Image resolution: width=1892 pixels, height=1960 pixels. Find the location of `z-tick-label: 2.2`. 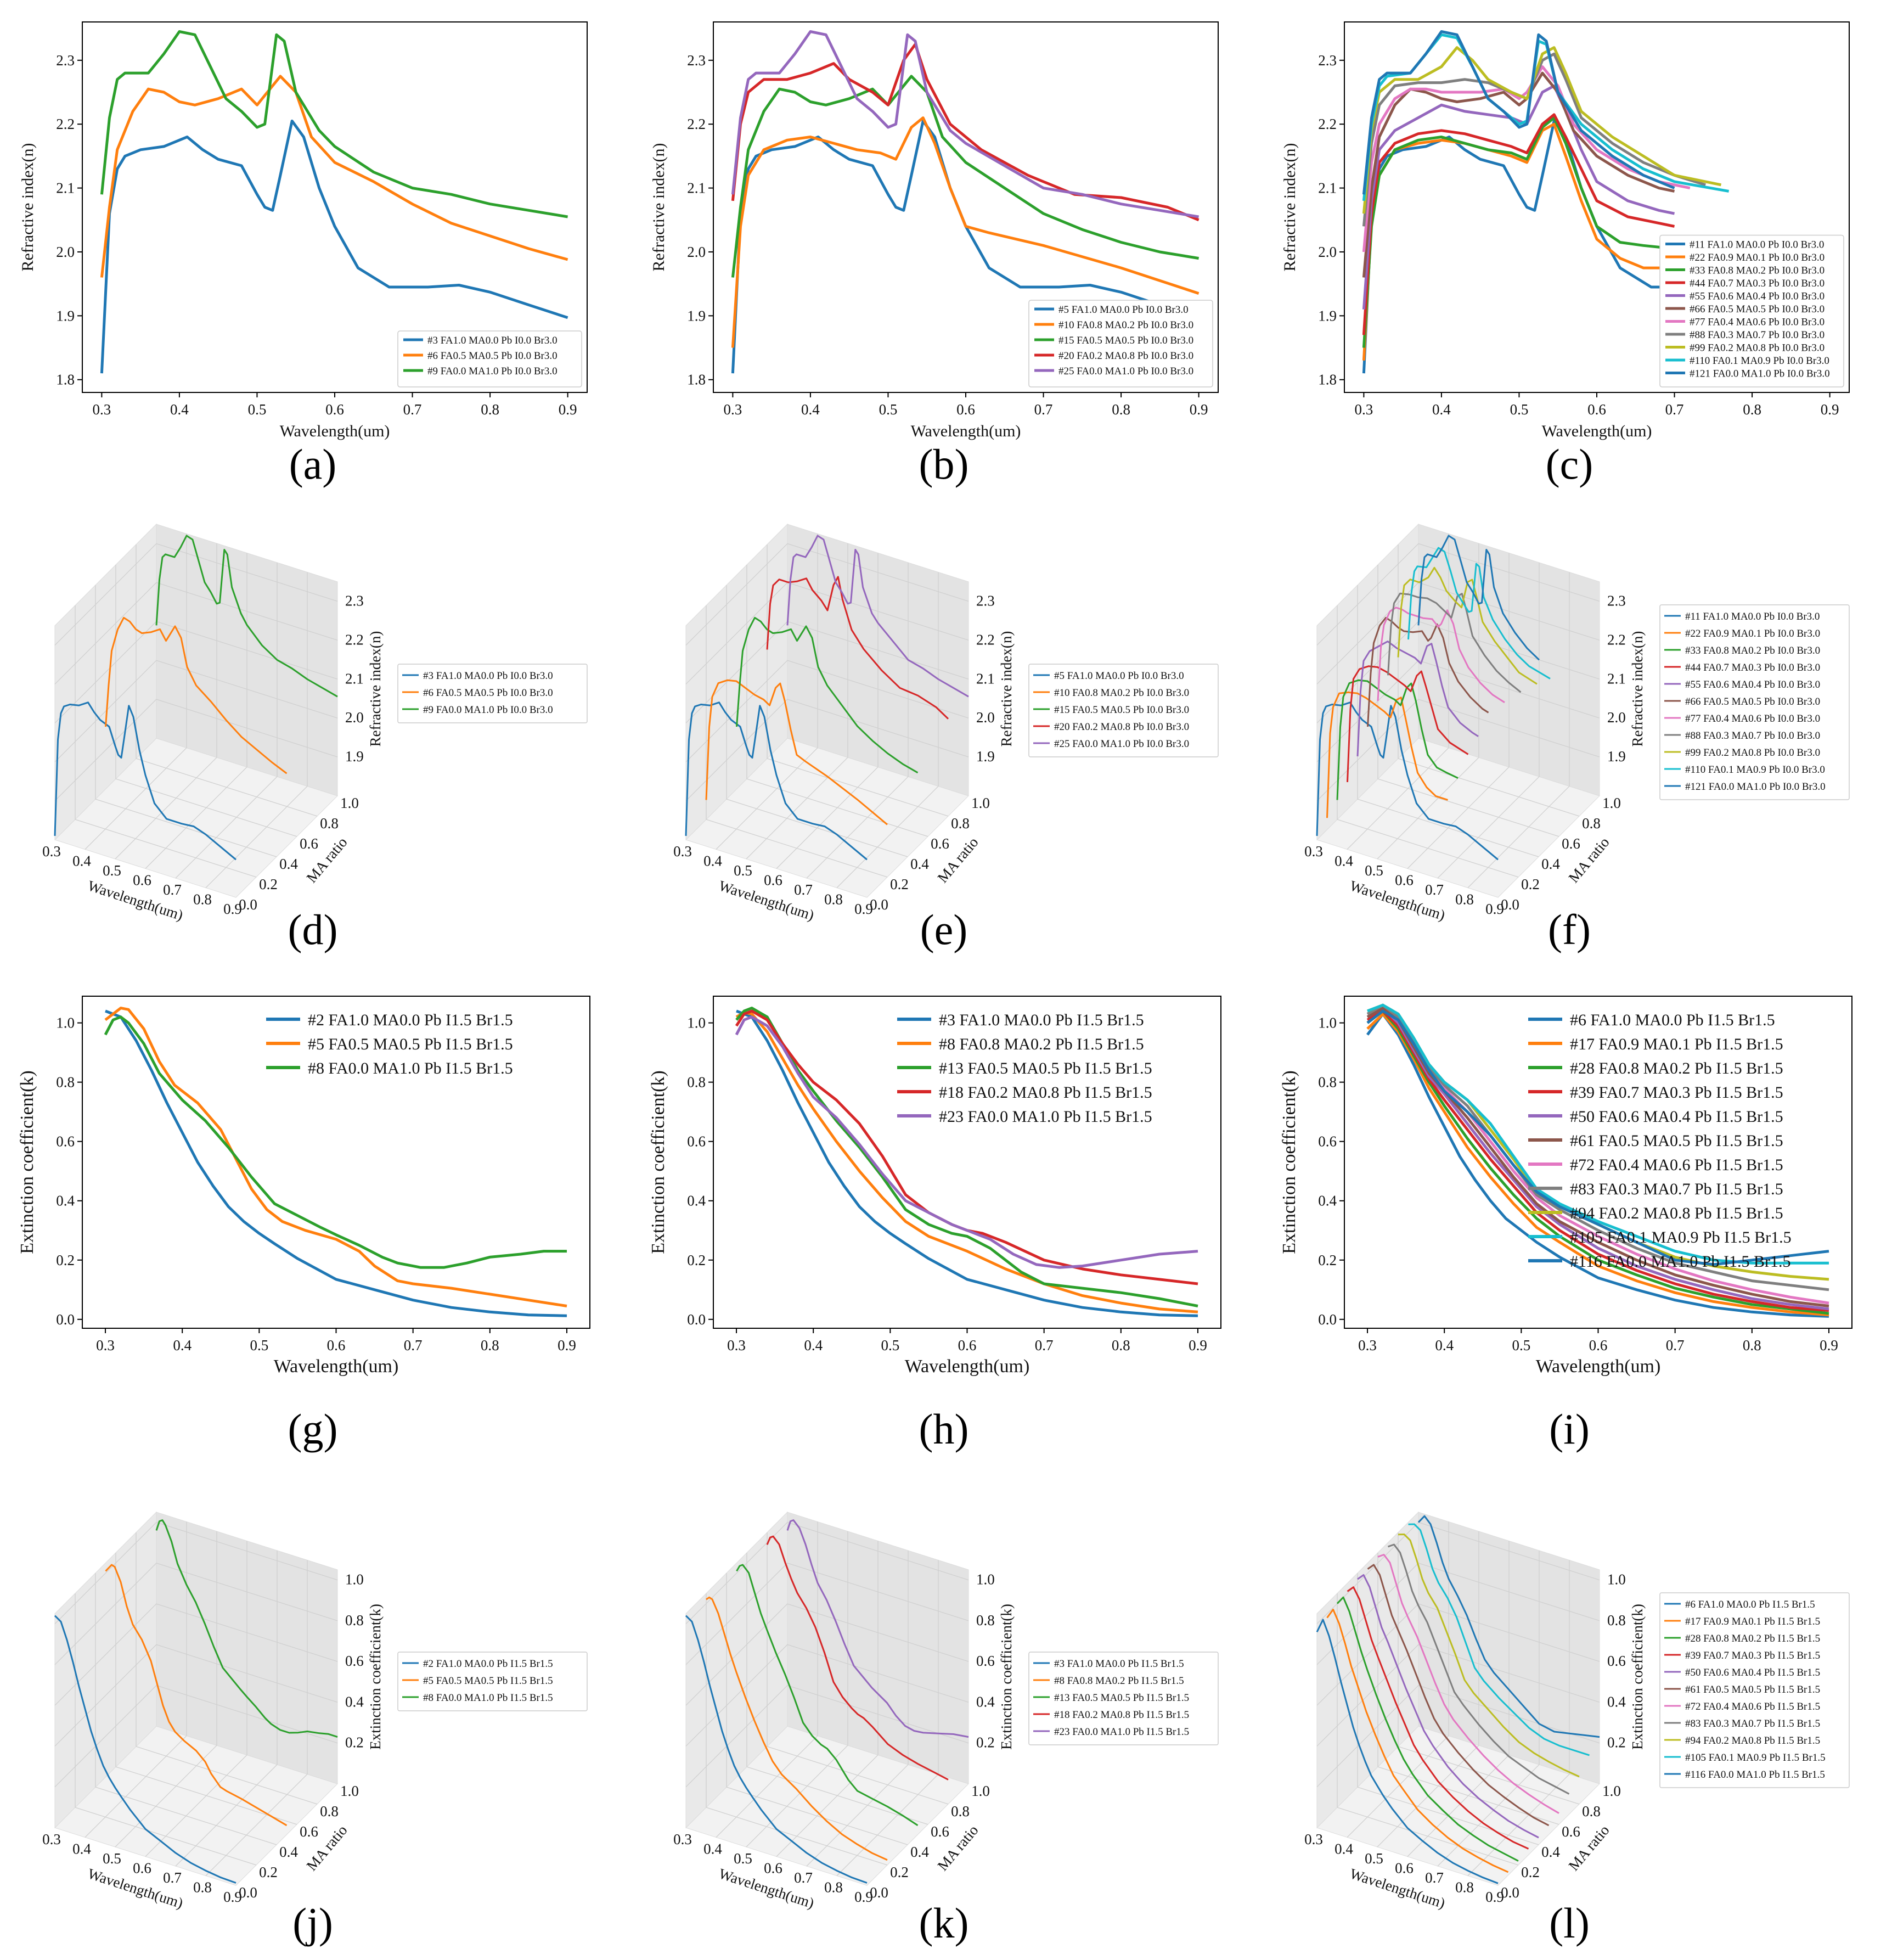

z-tick-label: 2.2 is located at coordinates (1616, 639).